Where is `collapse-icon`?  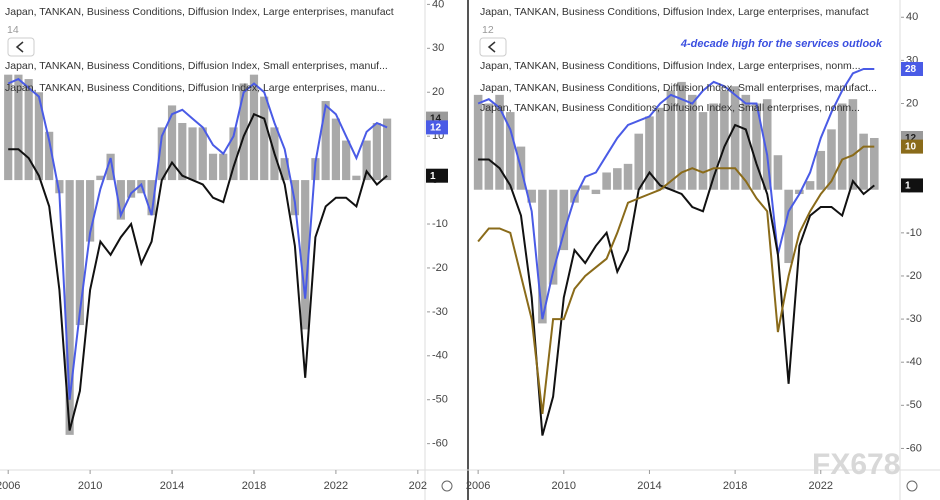
collapse-icon is located at coordinates (491, 47).